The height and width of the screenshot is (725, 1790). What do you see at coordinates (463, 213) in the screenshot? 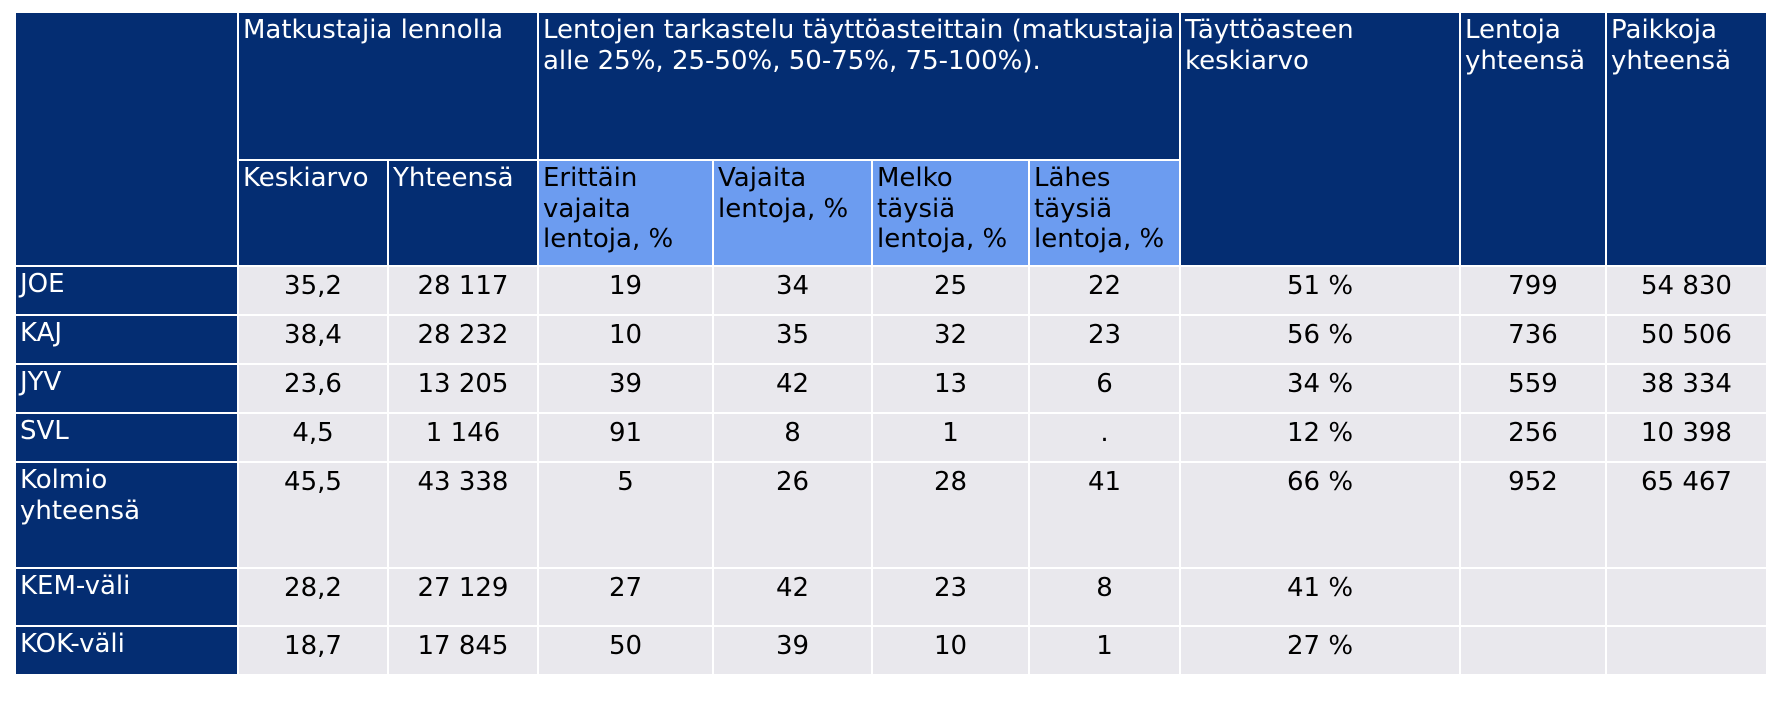
I see `yhteensa-subheader: Yhteensä` at bounding box center [463, 213].